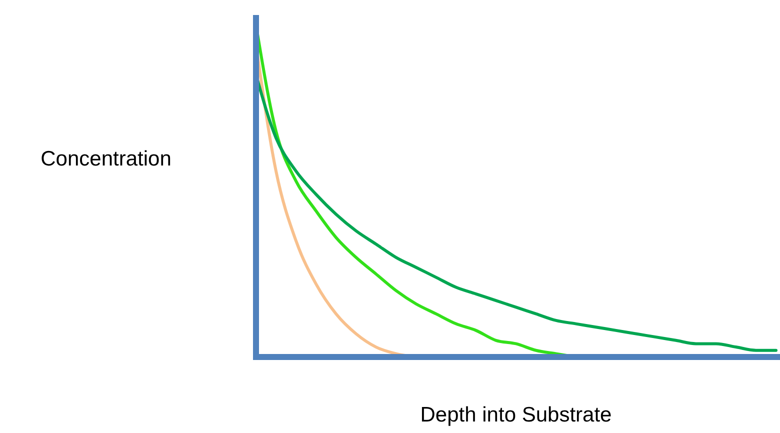  What do you see at coordinates (516, 415) in the screenshot?
I see `x-axis-title: Depth into Substrate` at bounding box center [516, 415].